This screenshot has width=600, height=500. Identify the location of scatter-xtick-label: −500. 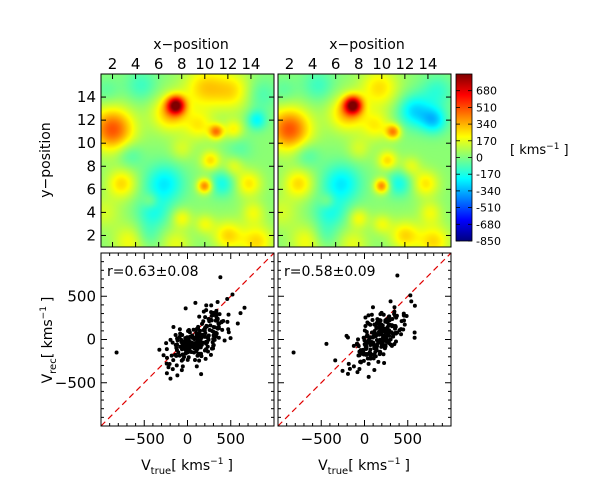
(144, 439).